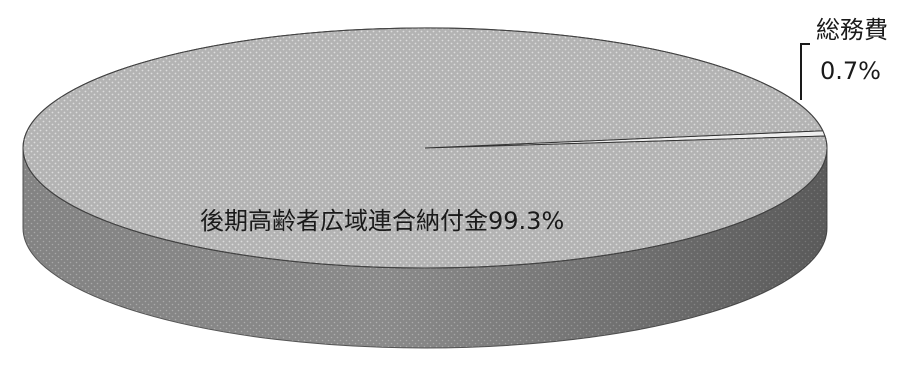  I want to click on slice-label-small-name: 総務費, so click(852, 30).